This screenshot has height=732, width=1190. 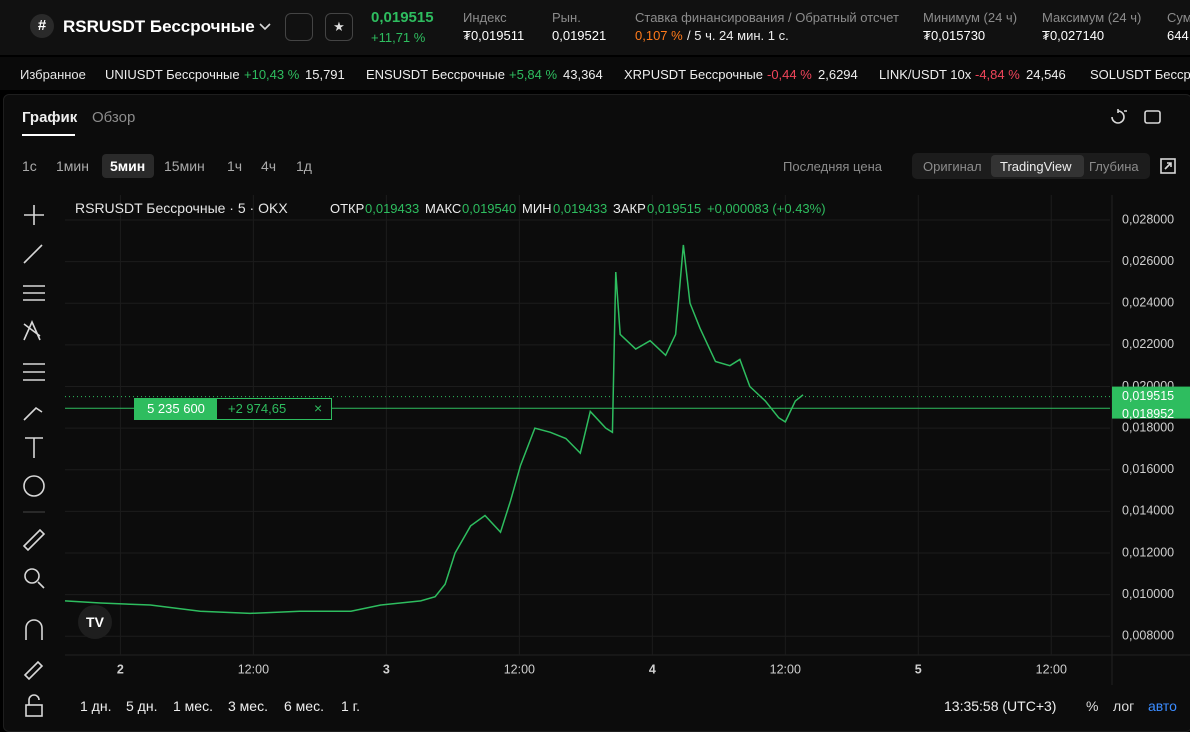 I want to click on y-tick-label: 0,022000, so click(x=1148, y=344).